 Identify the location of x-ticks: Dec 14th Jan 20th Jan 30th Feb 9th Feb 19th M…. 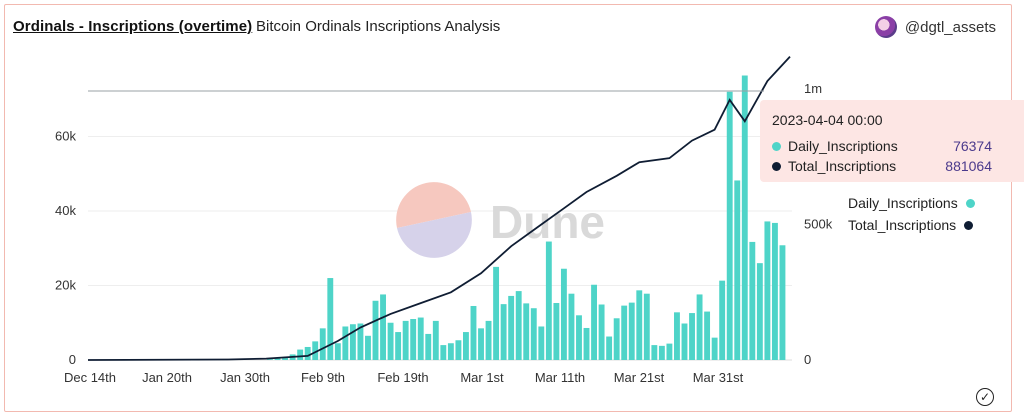
(404, 377).